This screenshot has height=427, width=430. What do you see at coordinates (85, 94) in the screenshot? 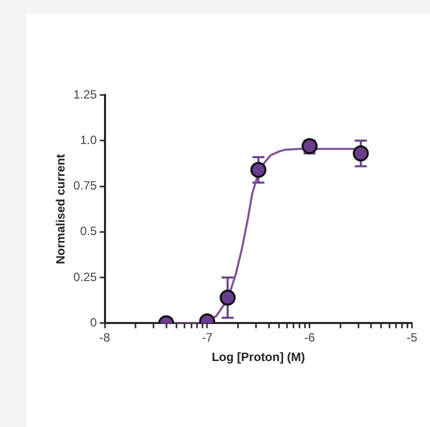
I see `y-tick-label: 1.25` at bounding box center [85, 94].